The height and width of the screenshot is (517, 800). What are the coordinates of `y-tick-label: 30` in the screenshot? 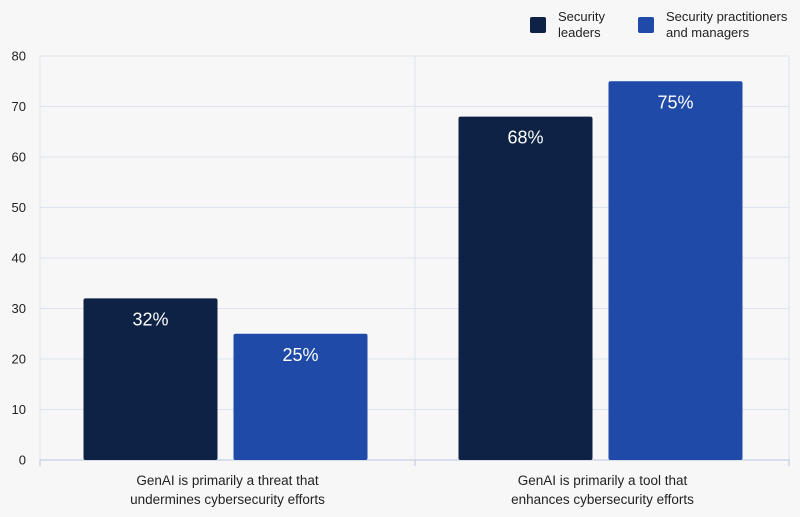 It's located at (19, 308).